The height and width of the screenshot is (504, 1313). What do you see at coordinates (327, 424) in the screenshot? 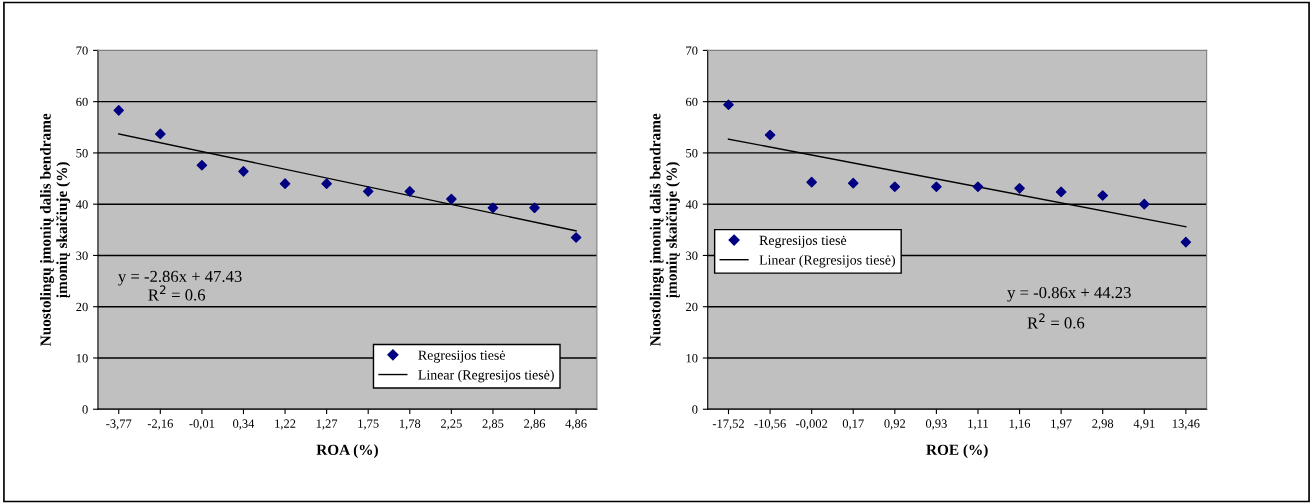
I see `x-tick-label: 1,27` at bounding box center [327, 424].